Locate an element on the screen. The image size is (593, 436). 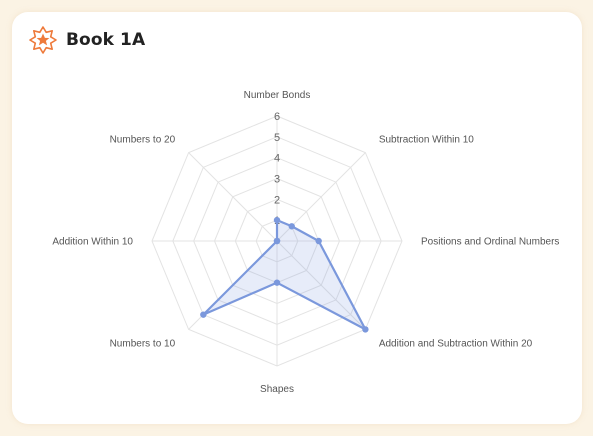
tick-label: 4 is located at coordinates (277, 159).